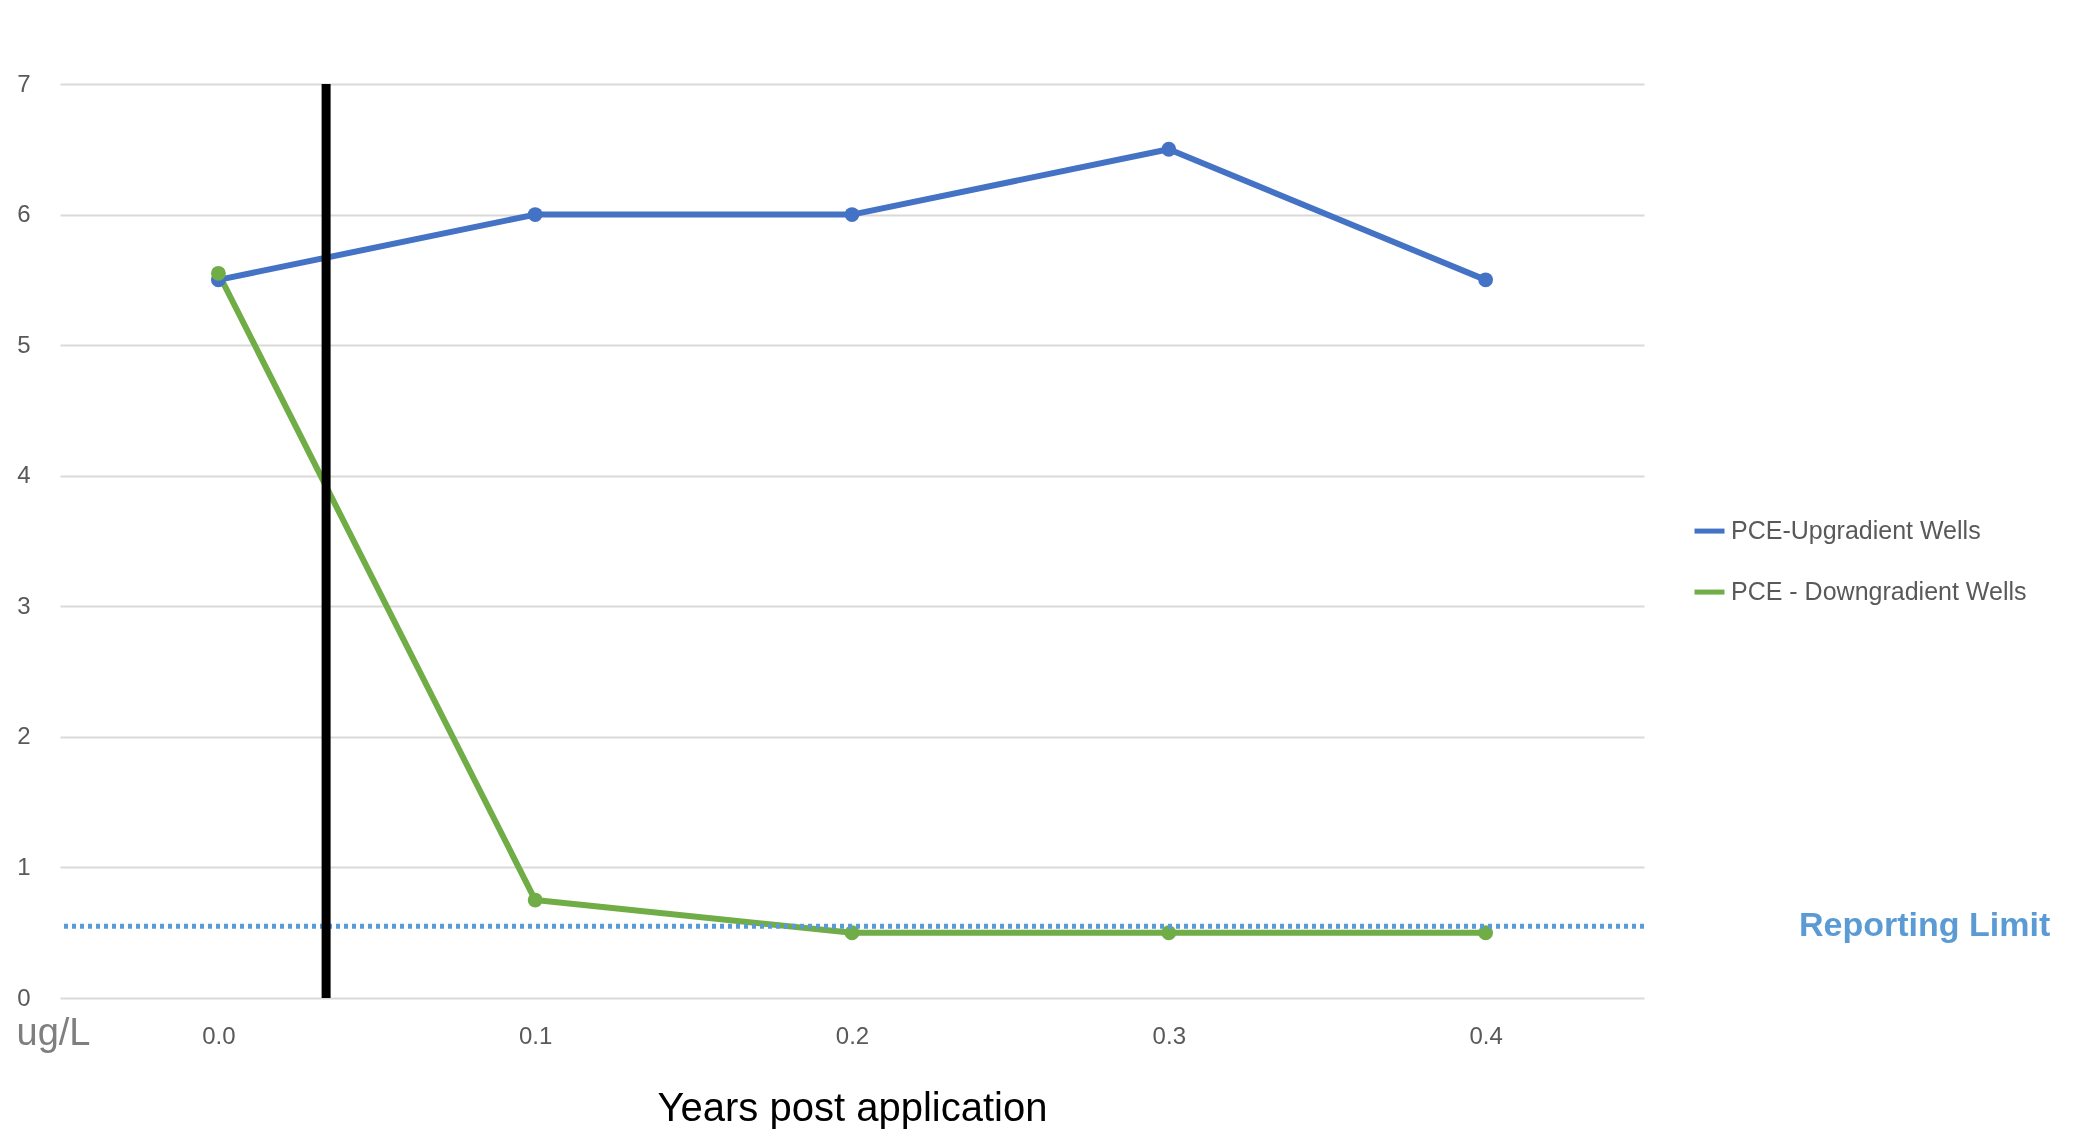  Describe the element at coordinates (24, 214) in the screenshot. I see `y-tick-label: 6` at that location.